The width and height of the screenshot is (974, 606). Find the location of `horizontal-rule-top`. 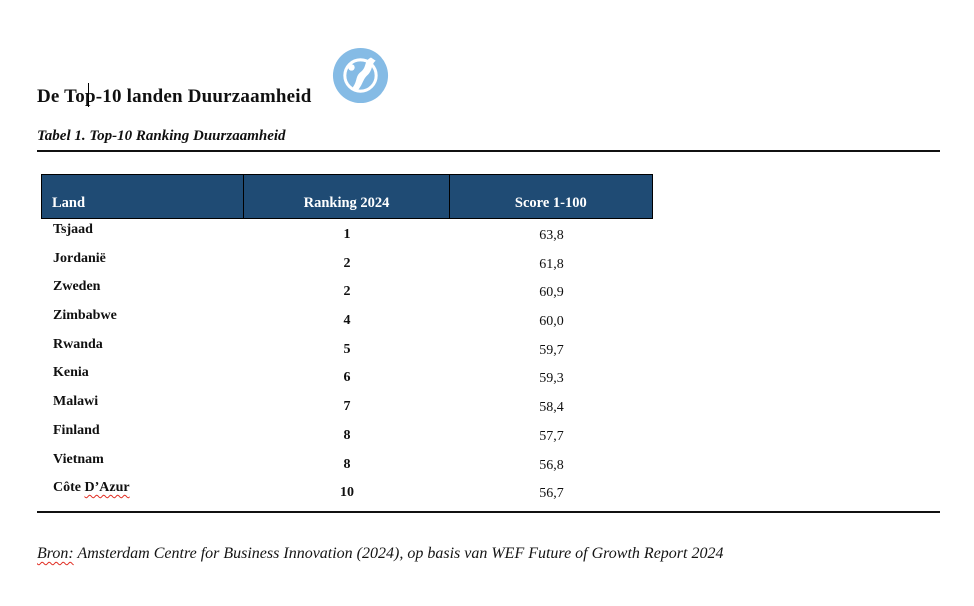

horizontal-rule-top is located at coordinates (488, 151).